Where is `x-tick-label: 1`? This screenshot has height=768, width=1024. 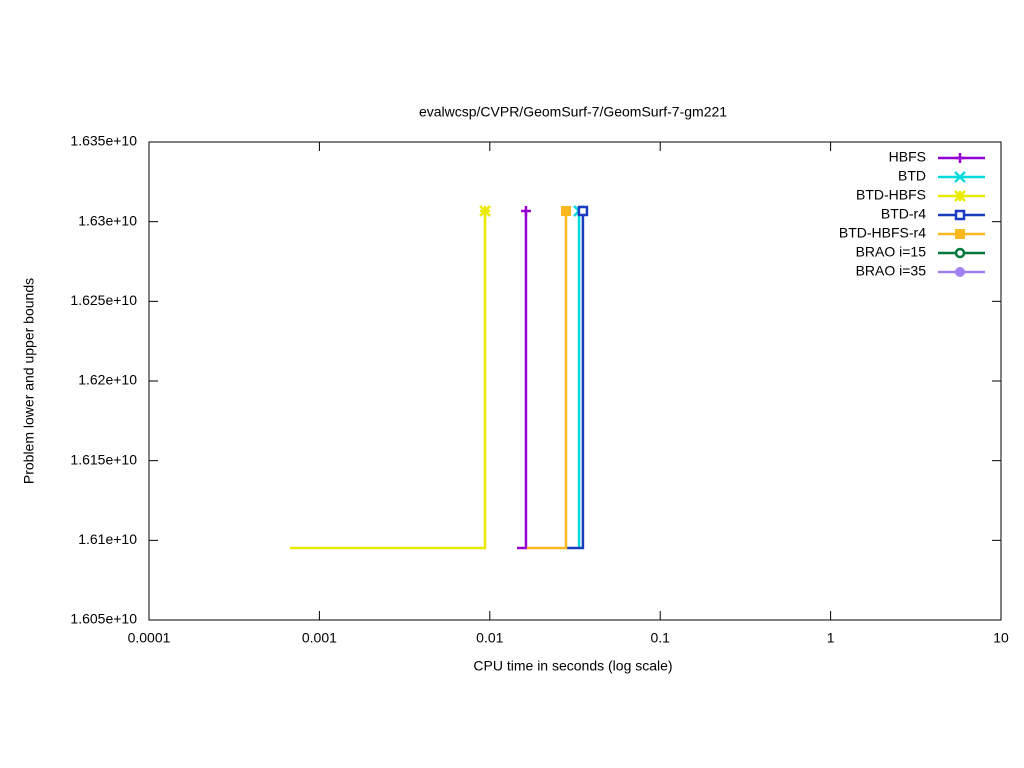
x-tick-label: 1 is located at coordinates (831, 638).